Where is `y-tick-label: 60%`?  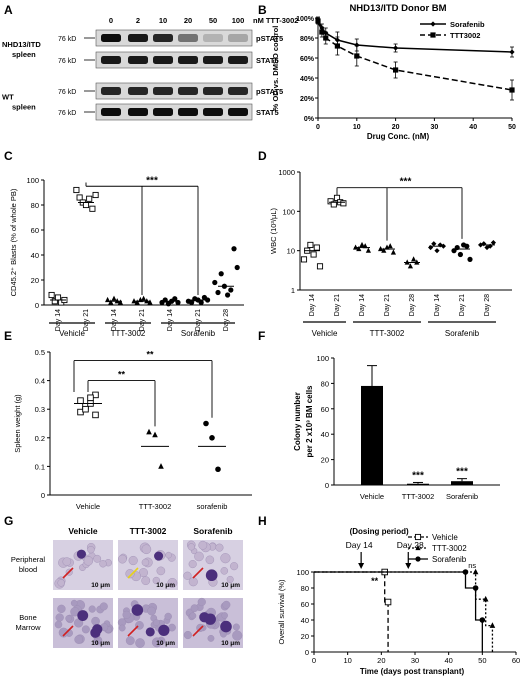 y-tick-label: 60% is located at coordinates (307, 59).